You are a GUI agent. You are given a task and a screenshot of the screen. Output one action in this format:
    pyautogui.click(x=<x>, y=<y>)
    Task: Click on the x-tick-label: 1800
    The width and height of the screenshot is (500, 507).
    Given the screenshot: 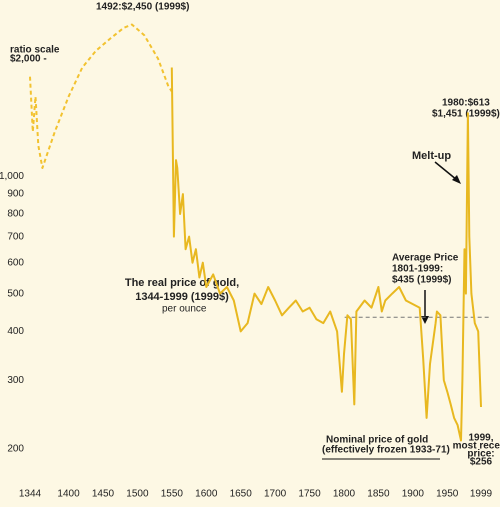 What is the action you would take?
    pyautogui.click(x=344, y=494)
    